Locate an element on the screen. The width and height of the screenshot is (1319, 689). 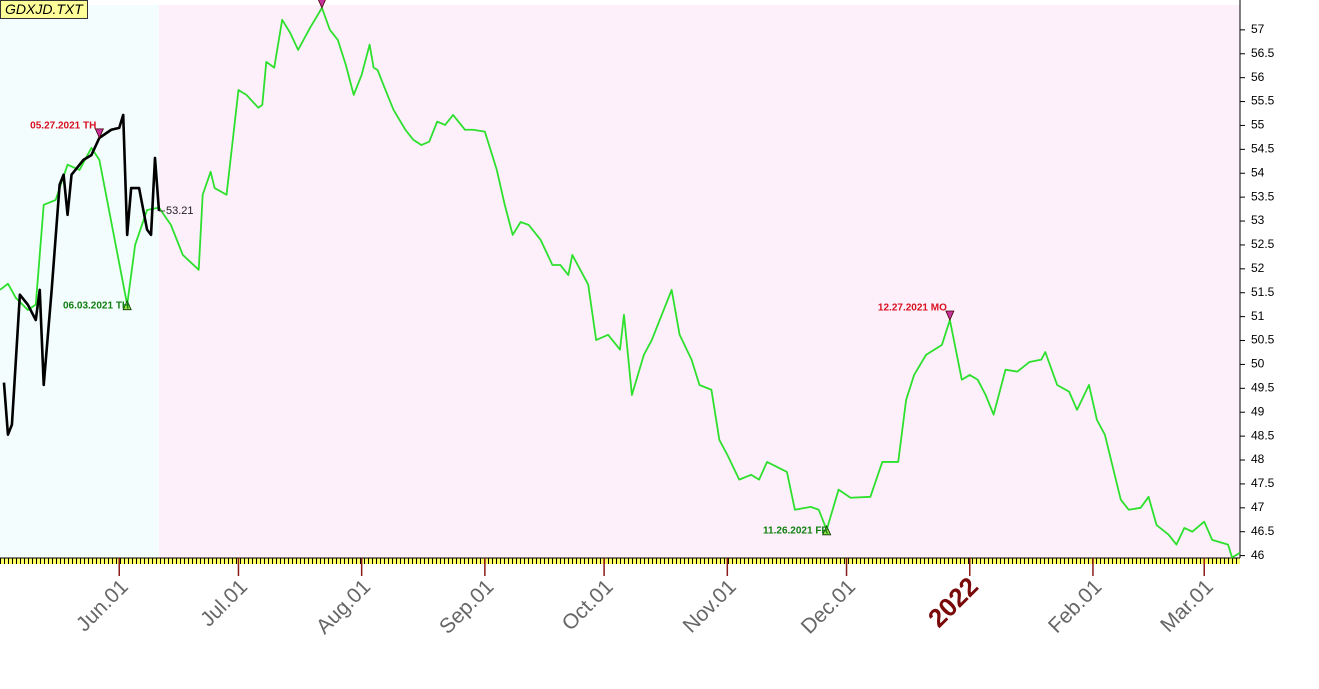
y-tick-label: 52 is located at coordinates (1258, 268).